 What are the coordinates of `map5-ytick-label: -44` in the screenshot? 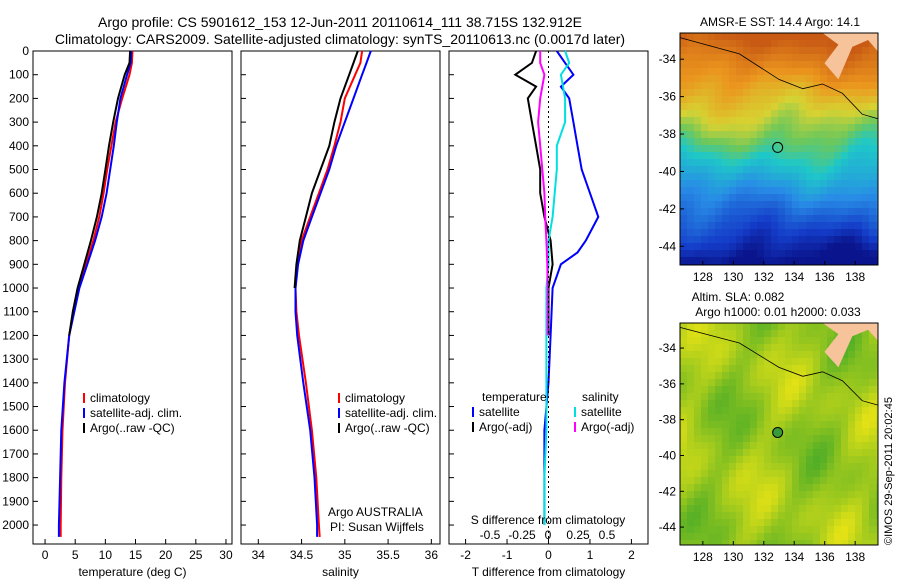 It's located at (668, 527).